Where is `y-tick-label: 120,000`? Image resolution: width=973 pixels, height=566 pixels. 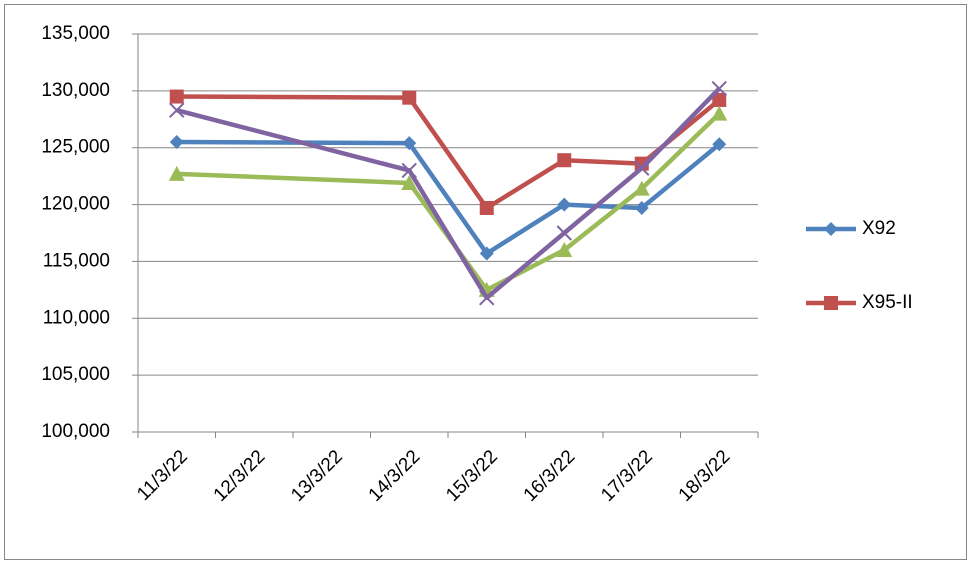 y-tick-label: 120,000 is located at coordinates (75, 204).